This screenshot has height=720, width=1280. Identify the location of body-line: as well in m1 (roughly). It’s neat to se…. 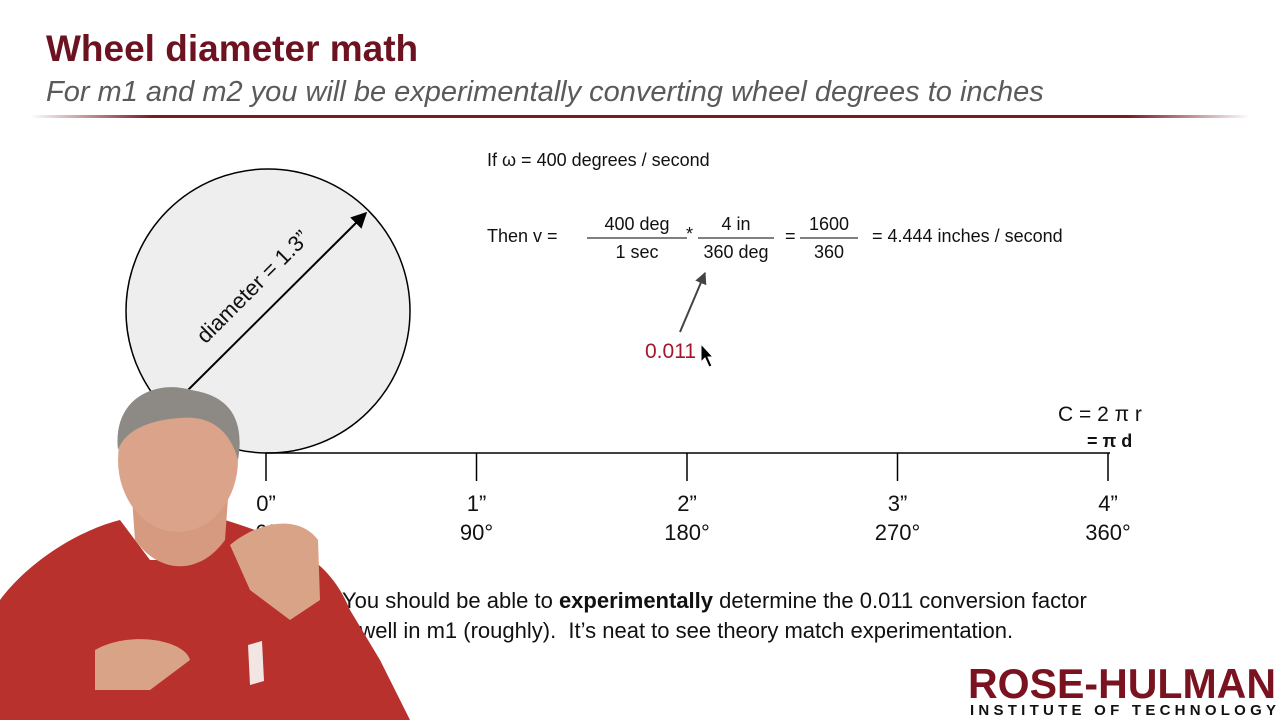
(671, 630).